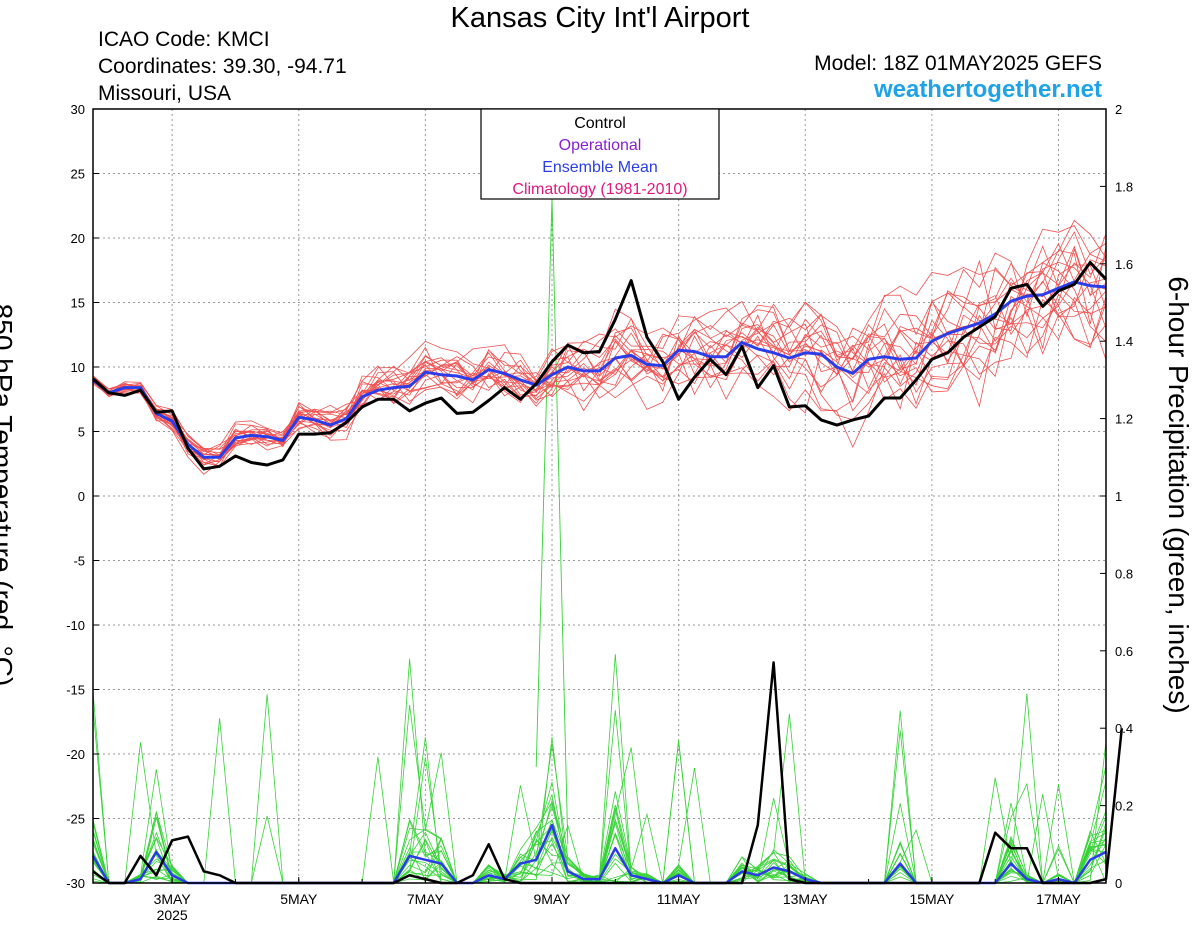 This screenshot has width=1200, height=927. I want to click on left-tick-label: 25, so click(78, 174).